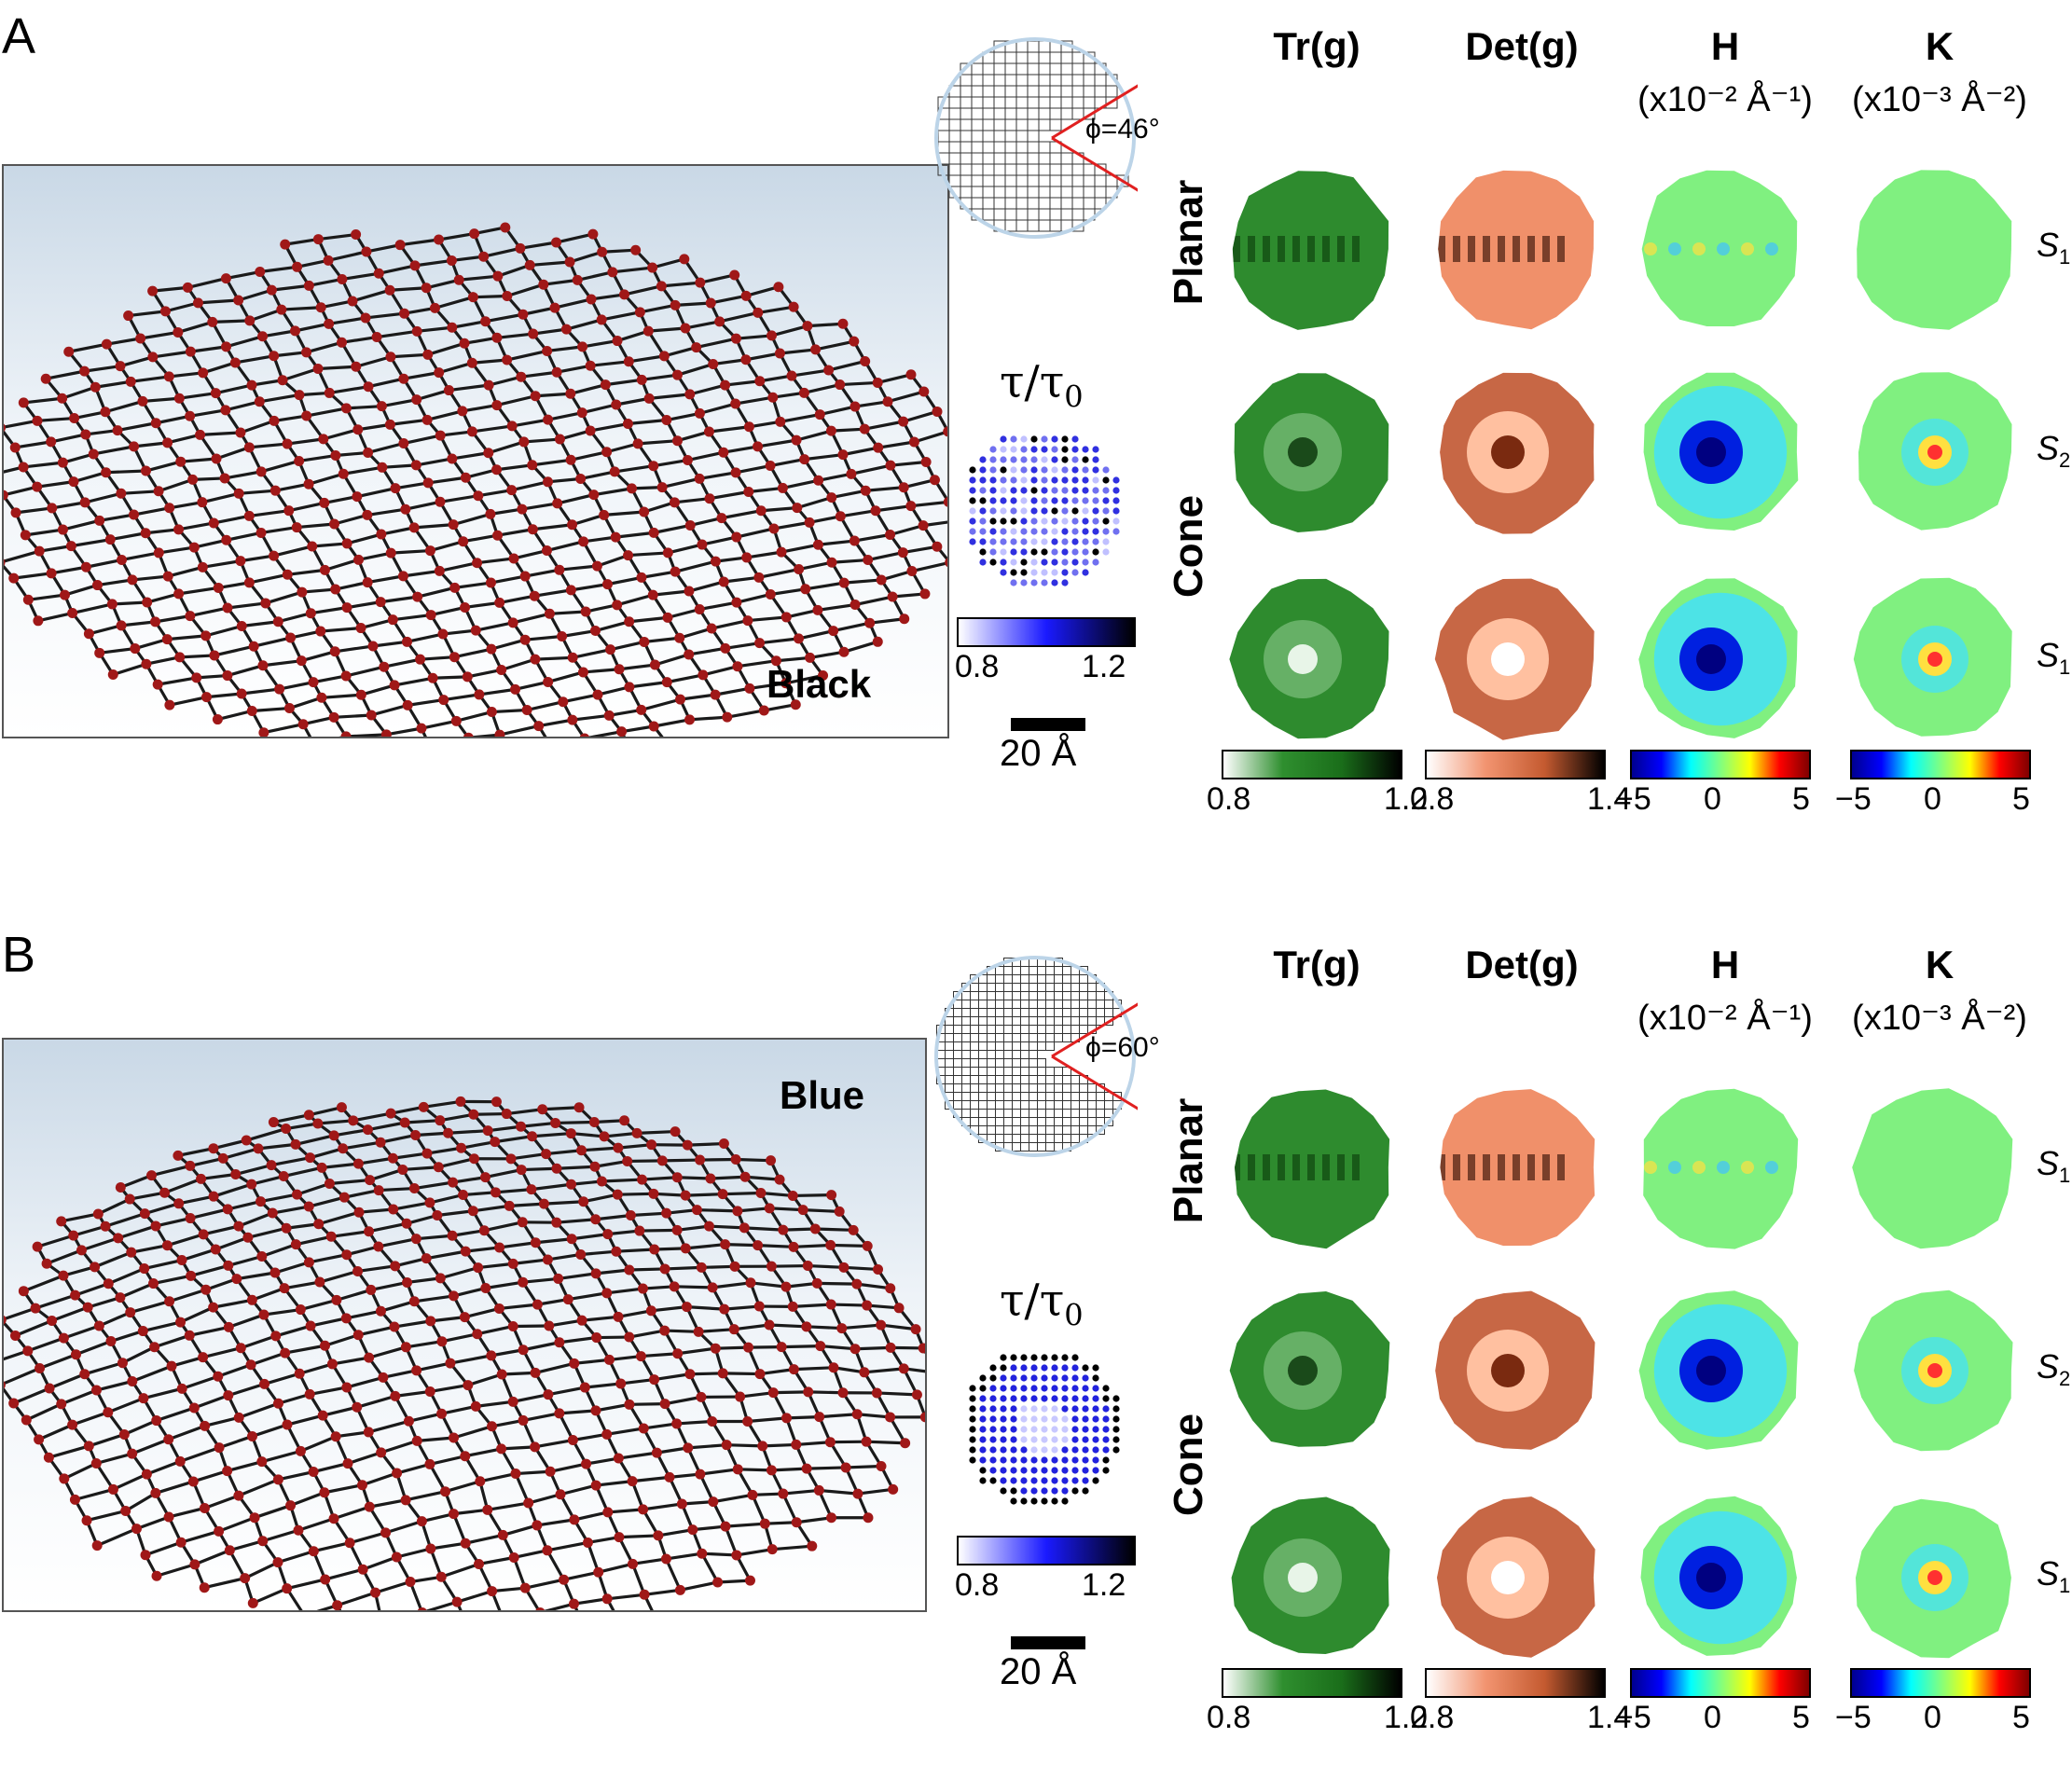  What do you see at coordinates (18, 36) in the screenshot?
I see `panel-letter: A` at bounding box center [18, 36].